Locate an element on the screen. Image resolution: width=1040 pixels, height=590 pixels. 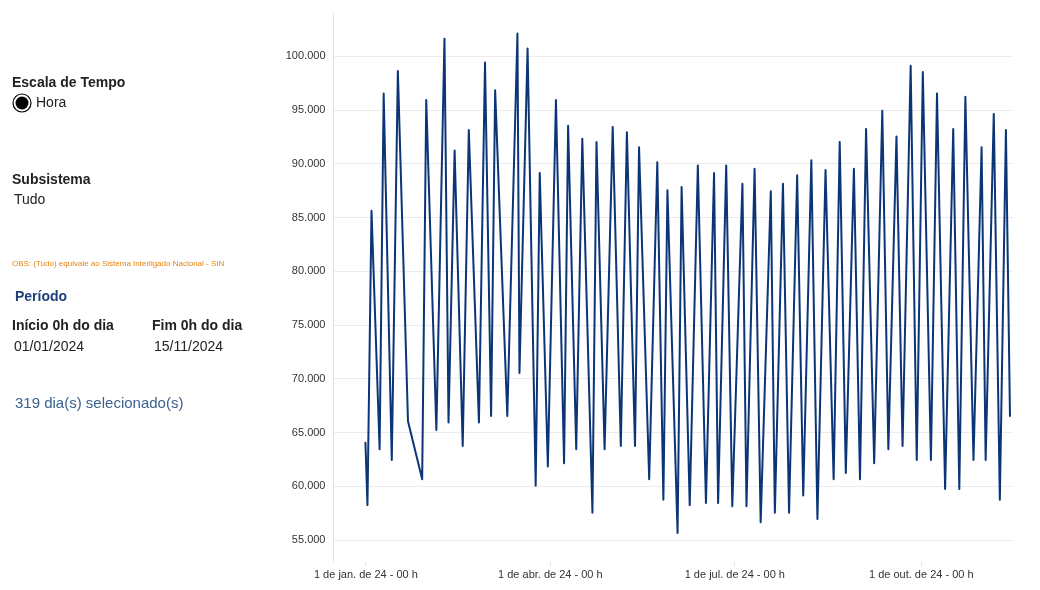
text: Início 0h do dia is located at coordinates (63, 325).